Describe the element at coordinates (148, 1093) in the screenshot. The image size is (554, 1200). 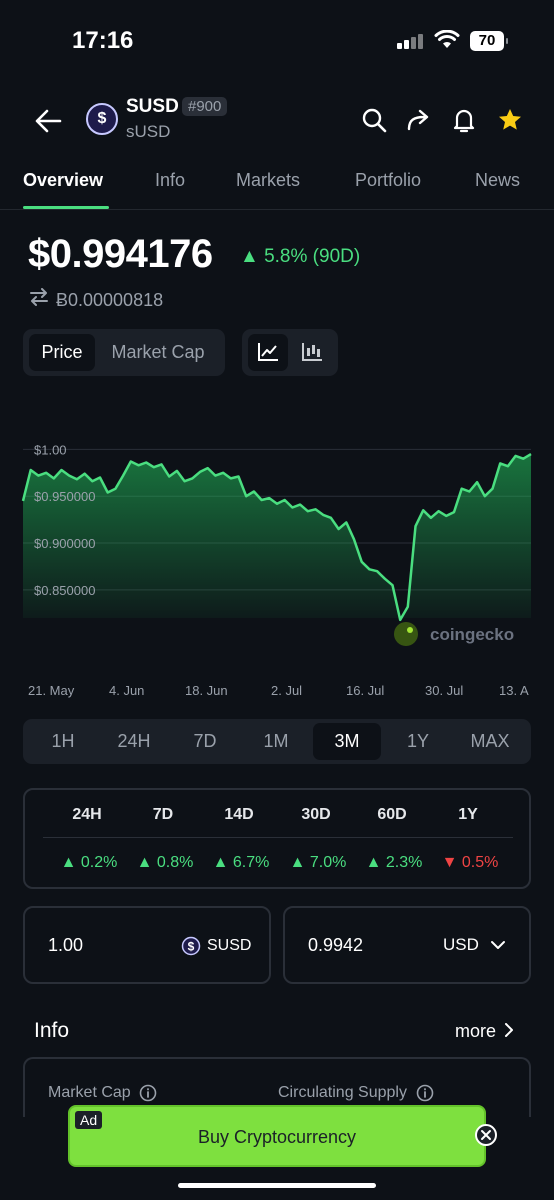
I see `market-cap-info-icon` at that location.